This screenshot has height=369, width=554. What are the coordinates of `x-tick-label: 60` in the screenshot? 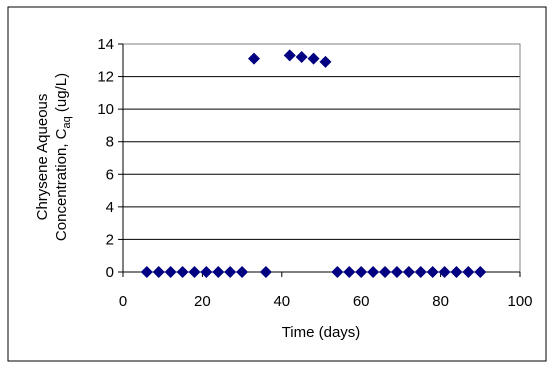 It's located at (361, 301).